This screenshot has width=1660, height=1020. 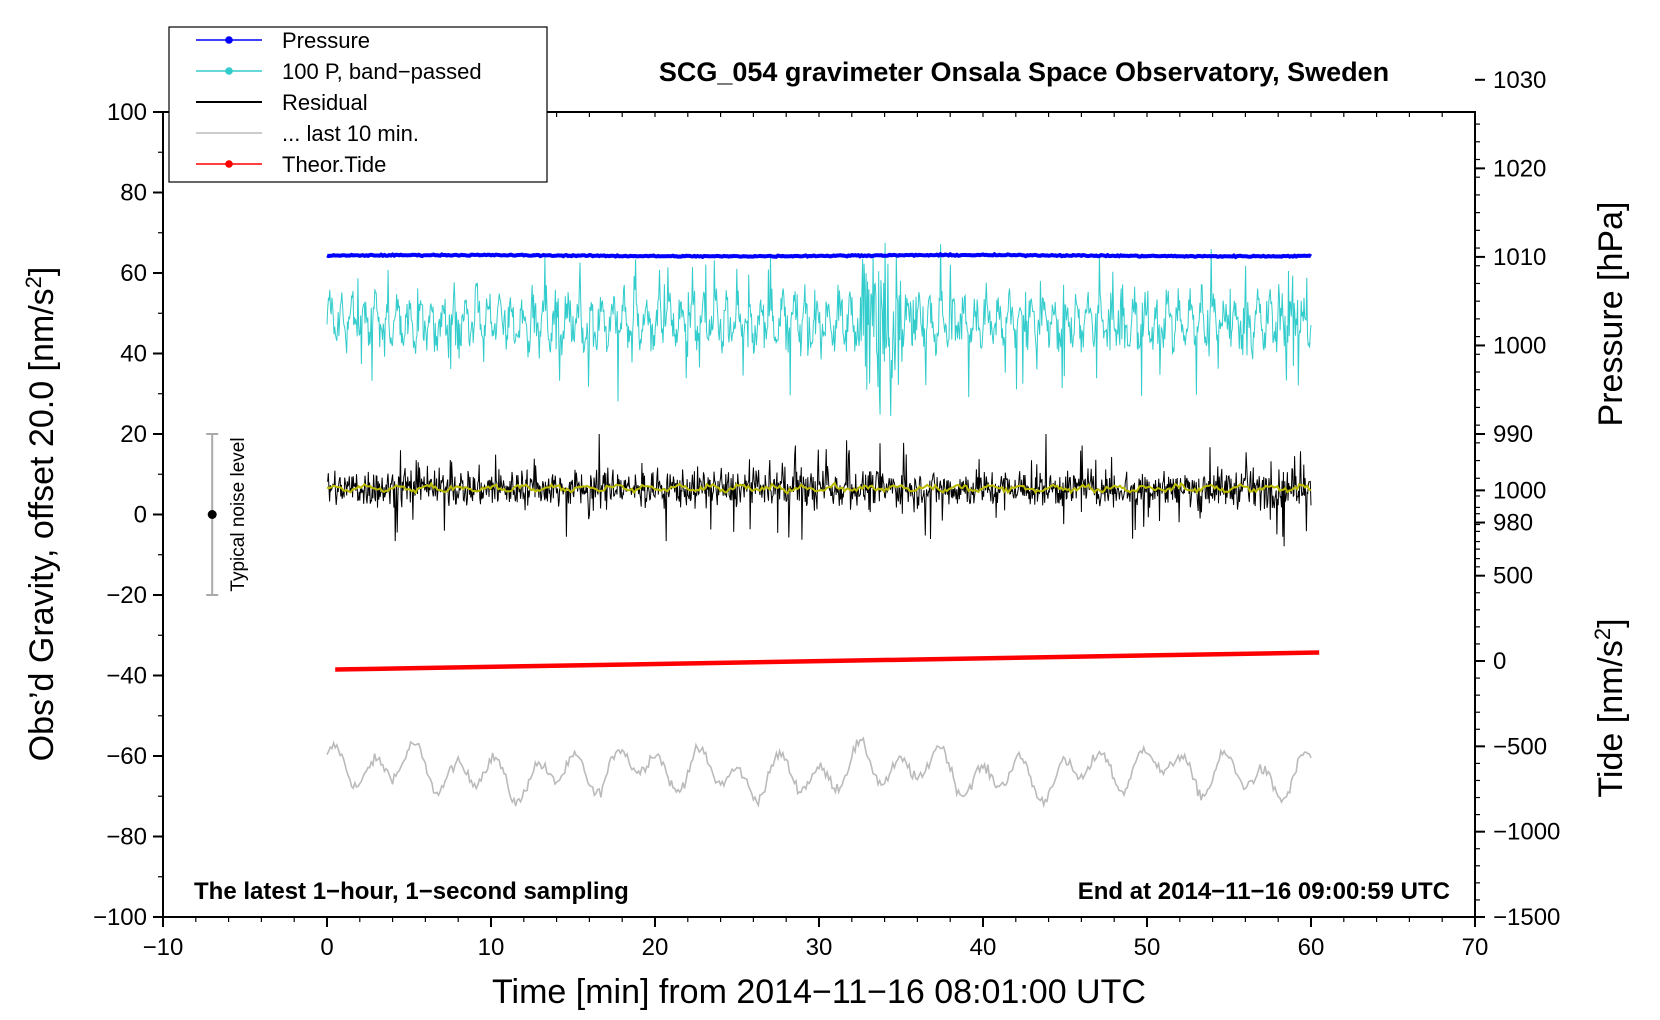 What do you see at coordinates (1611, 314) in the screenshot?
I see `pressure-axis-title: Pressure [hPa]` at bounding box center [1611, 314].